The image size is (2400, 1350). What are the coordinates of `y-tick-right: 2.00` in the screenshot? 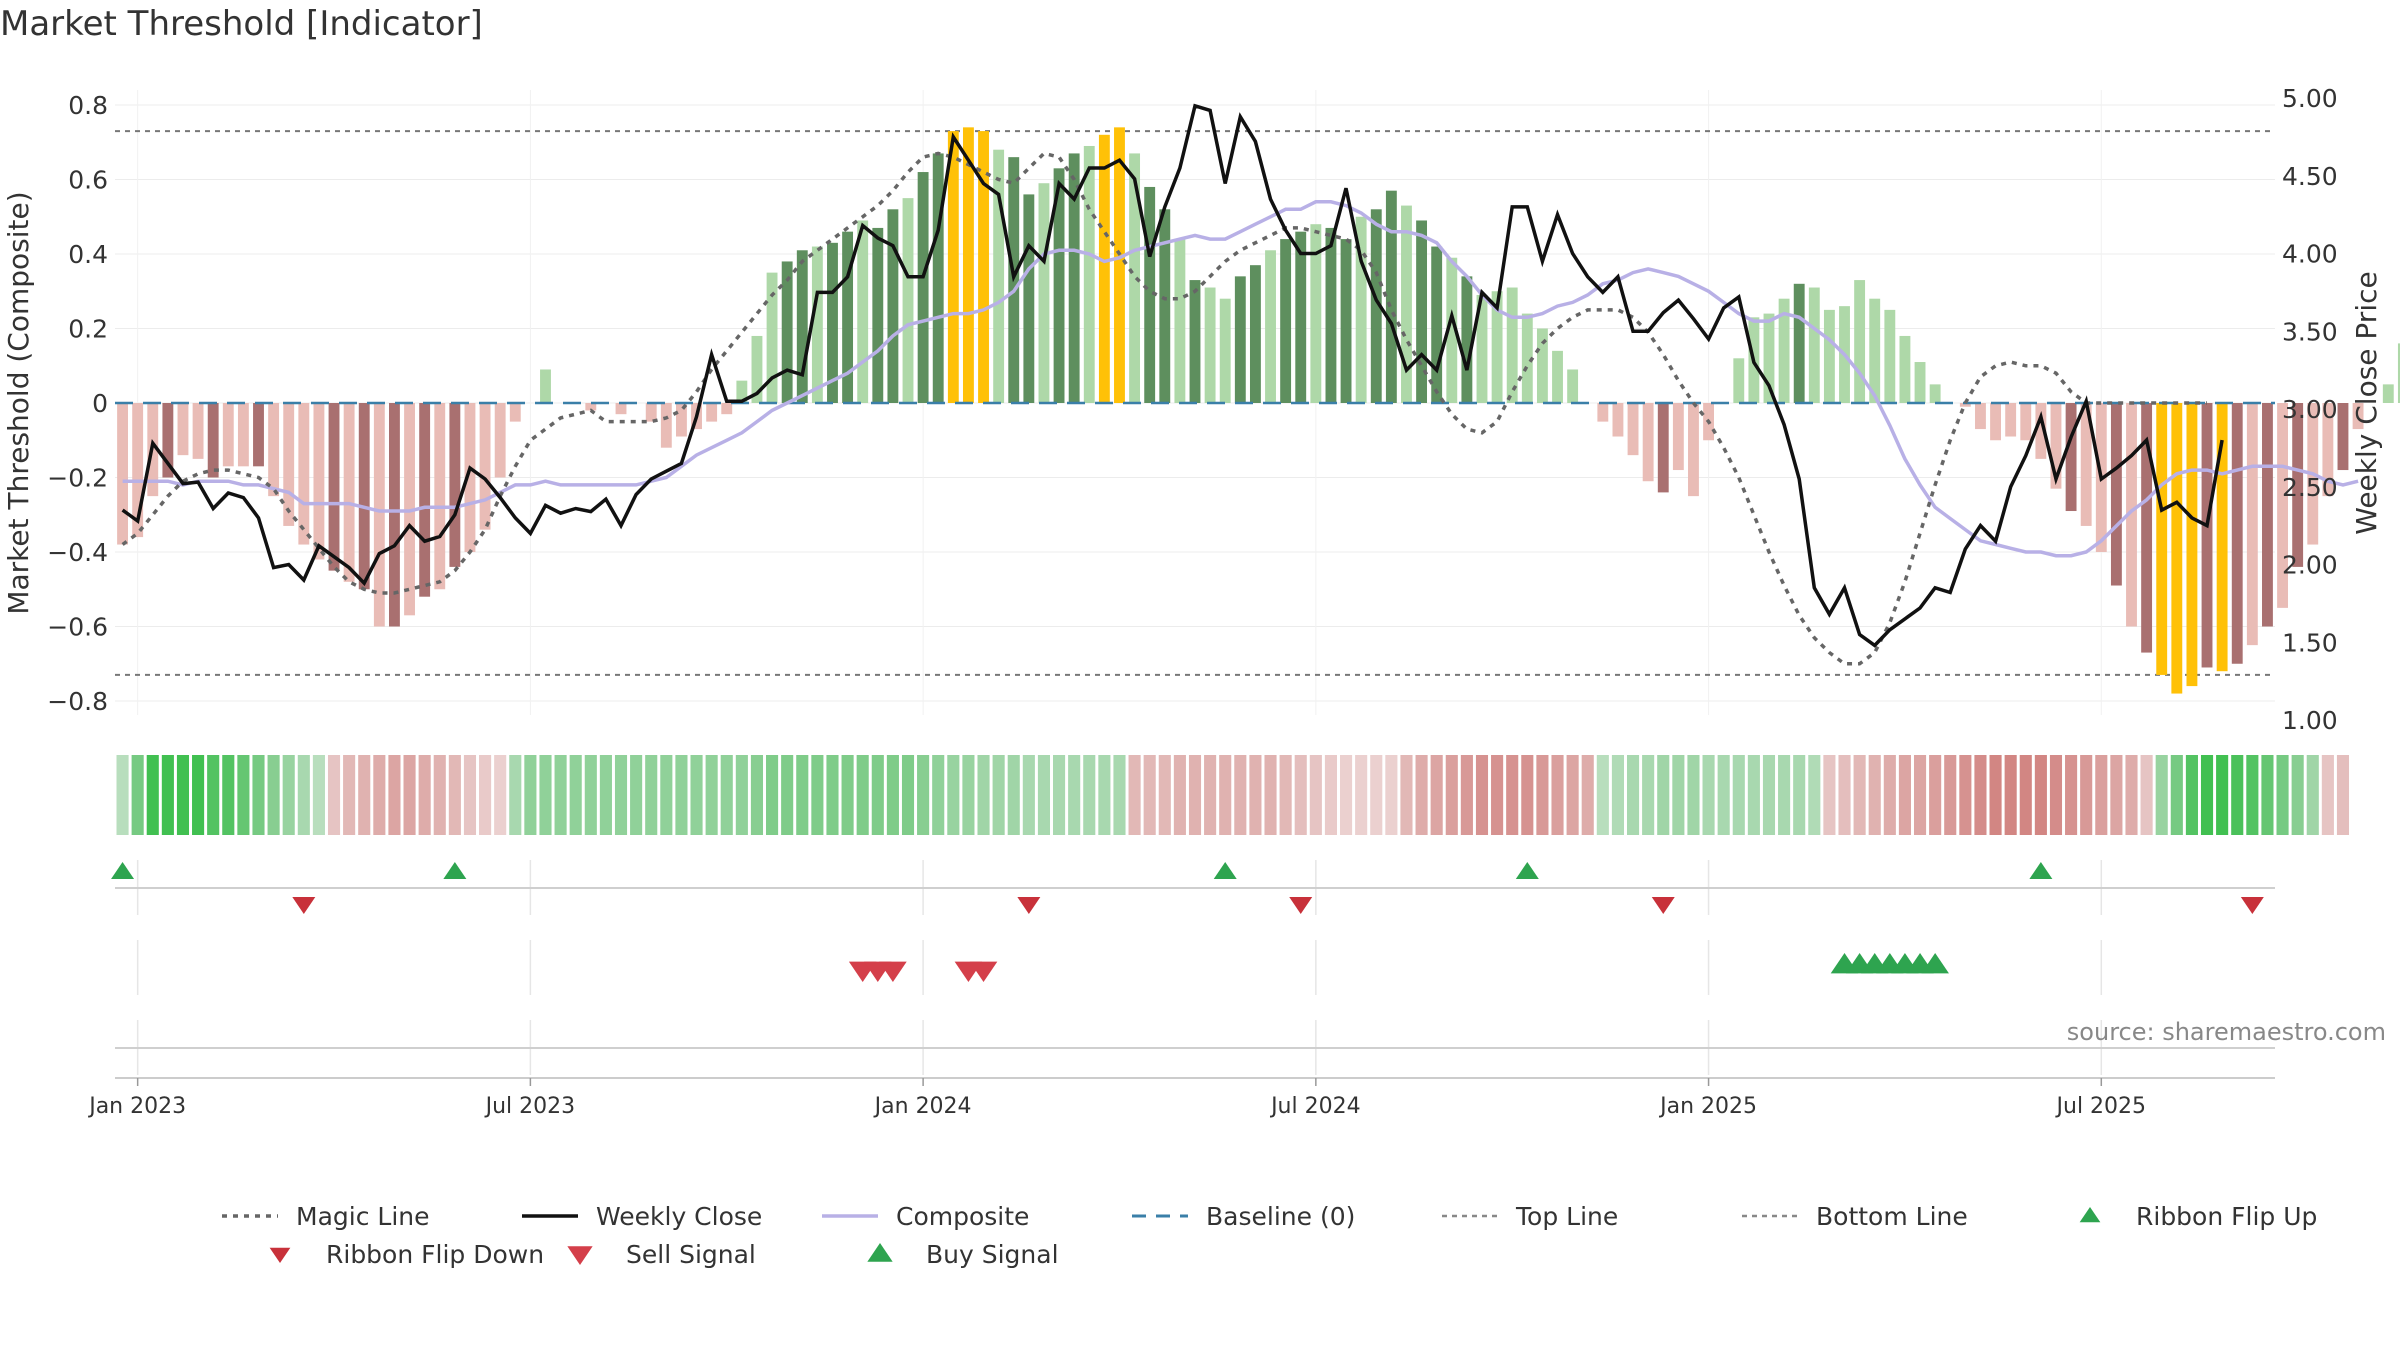 It's located at (2310, 565).